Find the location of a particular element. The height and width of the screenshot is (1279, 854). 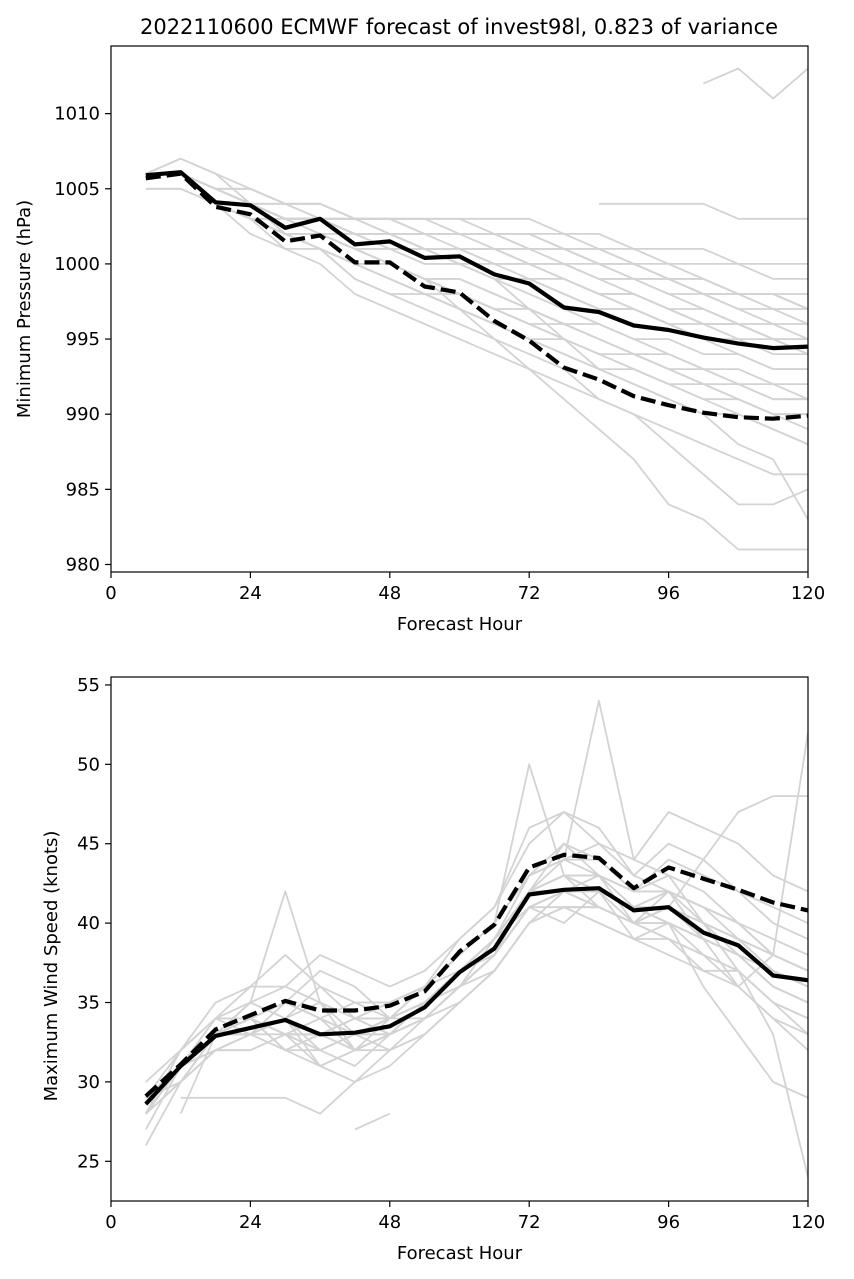

y-tick-label: 50 is located at coordinates (88, 764).